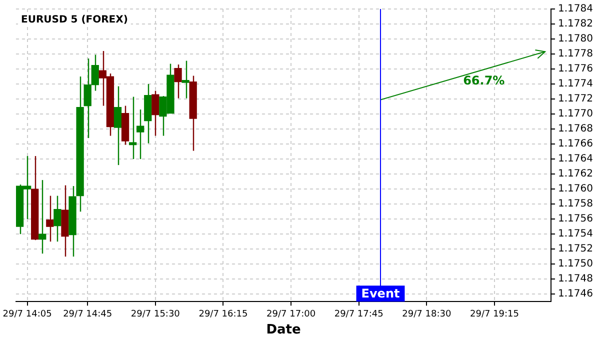 Image resolution: width=600 pixels, height=340 pixels. I want to click on y-tick-label: 1.1778, so click(576, 54).